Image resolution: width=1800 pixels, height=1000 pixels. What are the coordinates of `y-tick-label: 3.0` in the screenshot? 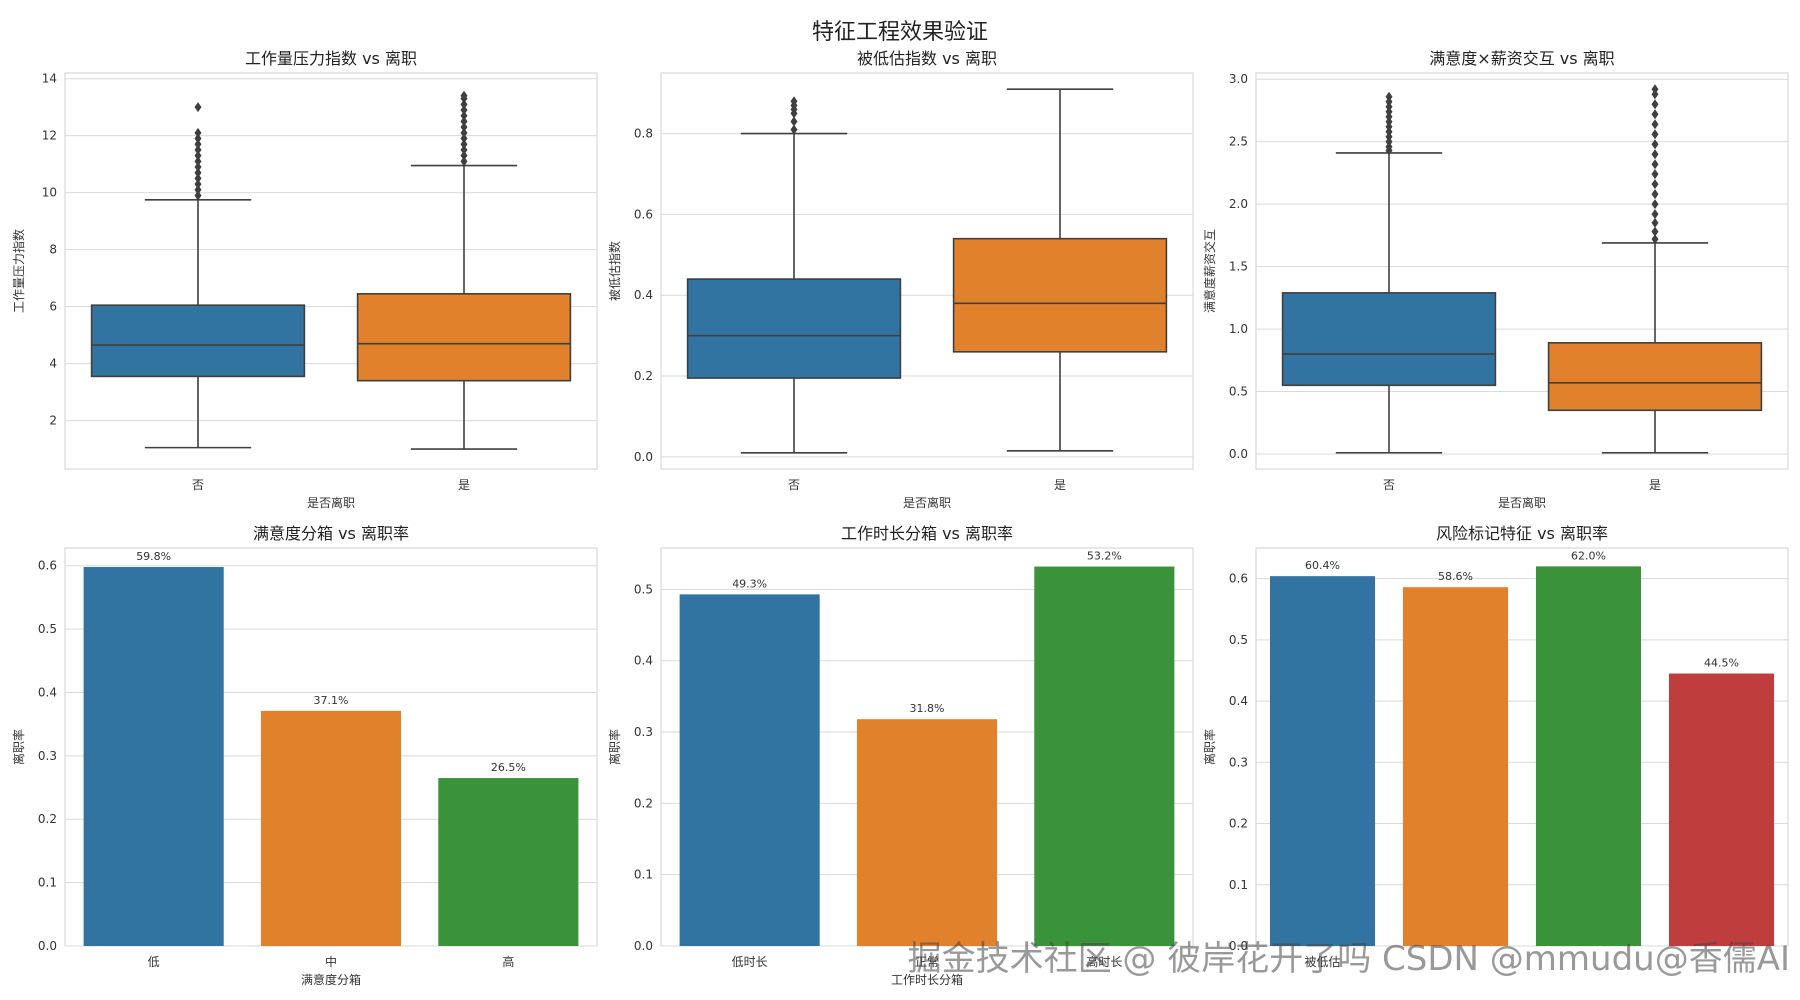 It's located at (1238, 79).